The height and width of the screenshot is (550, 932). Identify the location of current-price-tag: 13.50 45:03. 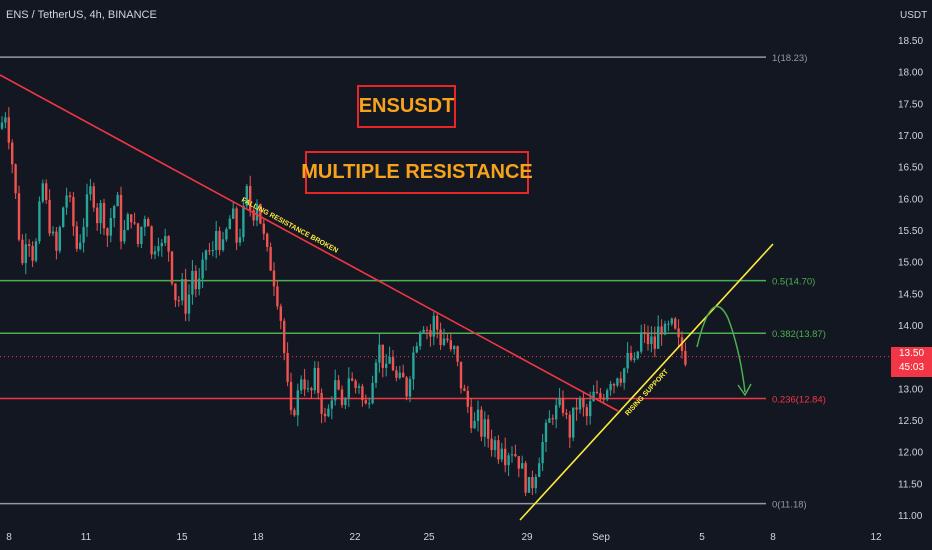
(911, 362).